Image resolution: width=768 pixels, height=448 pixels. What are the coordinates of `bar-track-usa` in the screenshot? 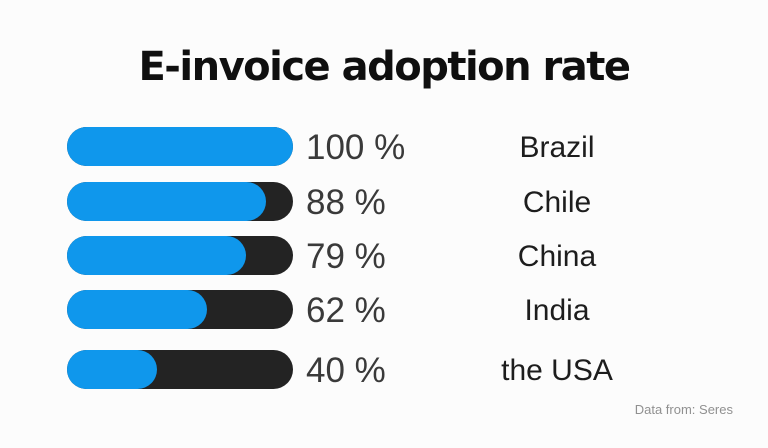 It's located at (180, 369).